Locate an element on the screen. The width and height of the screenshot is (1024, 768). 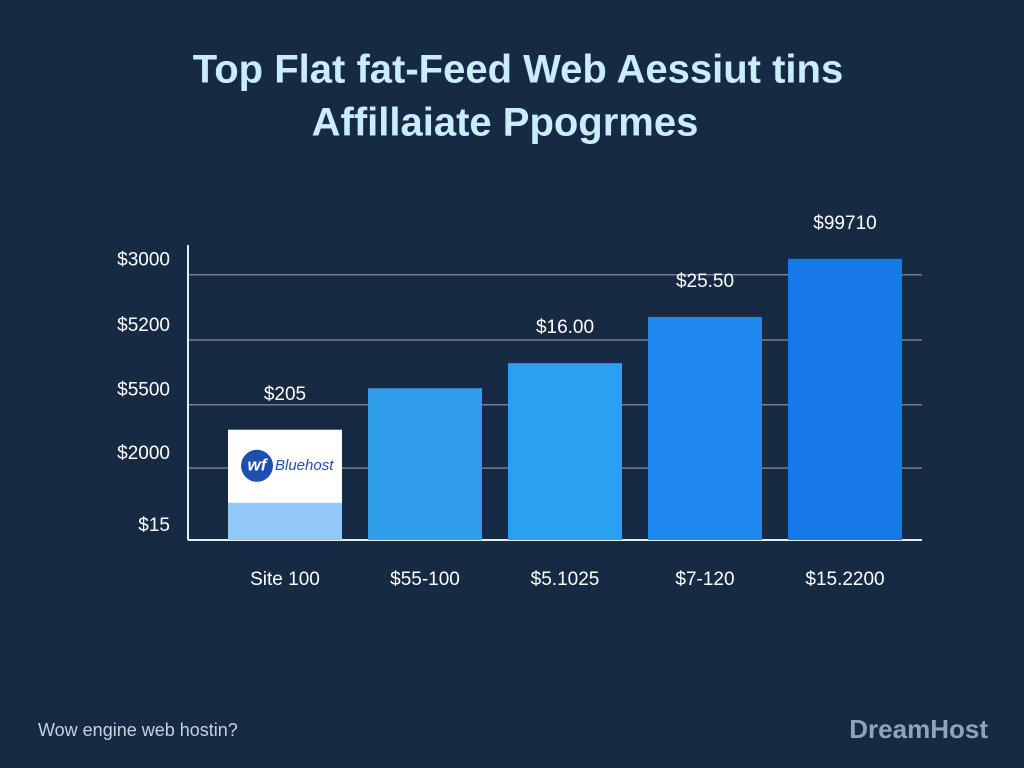
footer-brand: DreamHost is located at coordinates (918, 729).